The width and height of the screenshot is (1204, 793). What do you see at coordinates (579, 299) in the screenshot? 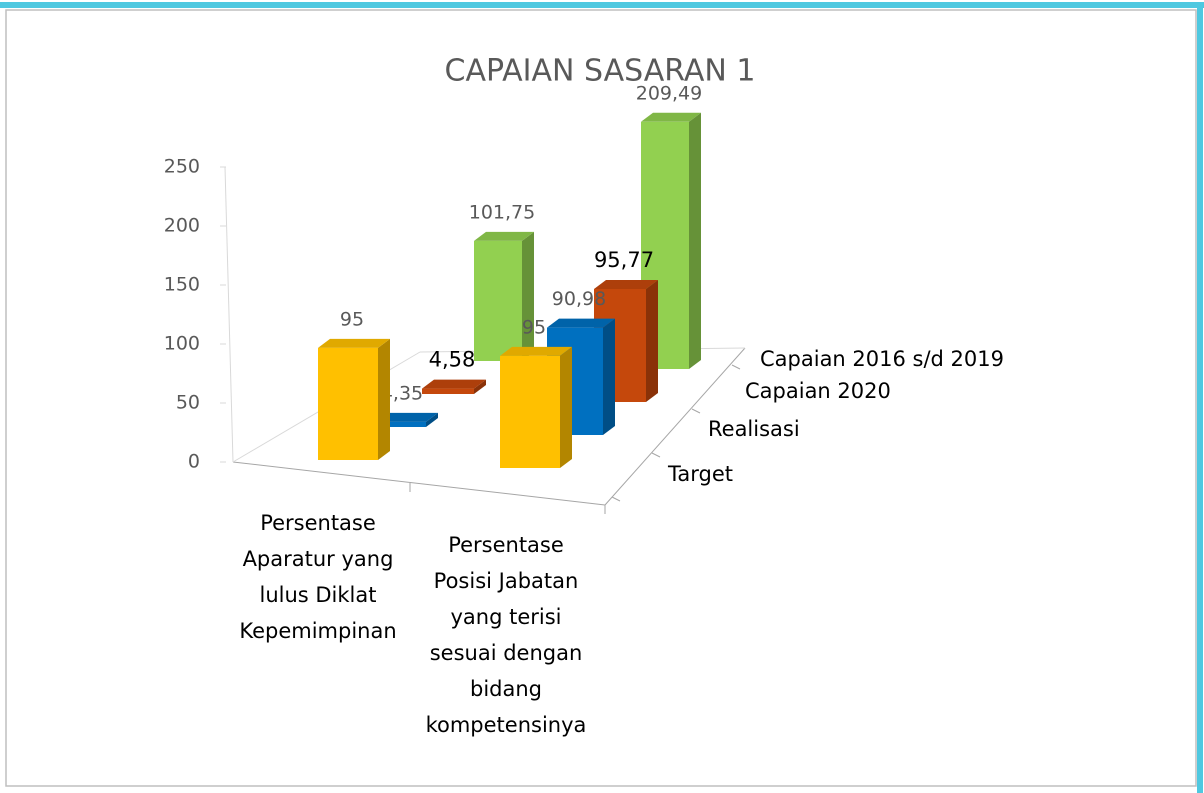
I see `value-label: 90,98` at bounding box center [579, 299].